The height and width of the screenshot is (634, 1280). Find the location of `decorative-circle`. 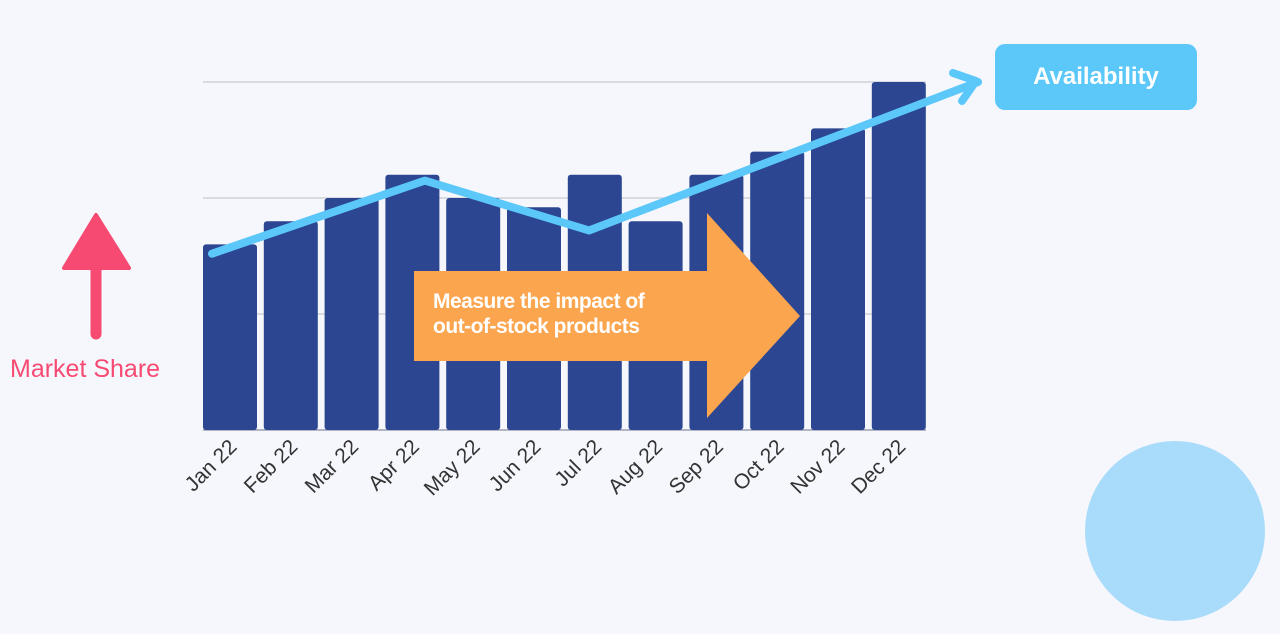

decorative-circle is located at coordinates (1175, 531).